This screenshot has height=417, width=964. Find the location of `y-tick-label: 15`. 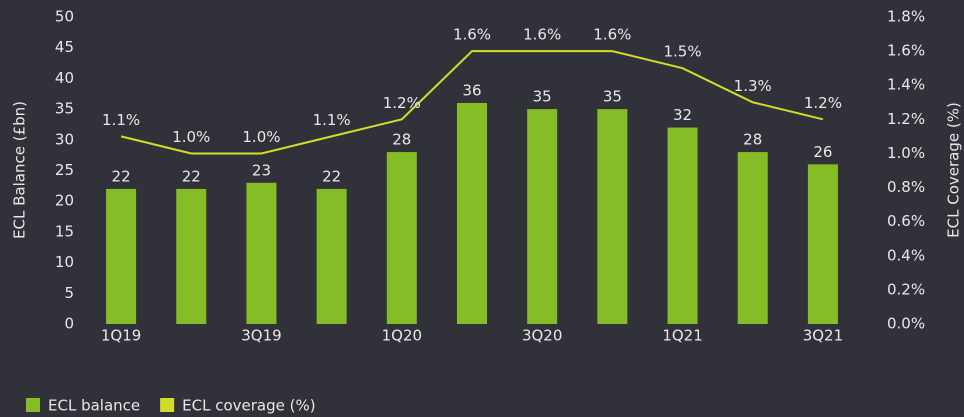

y-tick-label: 15 is located at coordinates (64, 231).